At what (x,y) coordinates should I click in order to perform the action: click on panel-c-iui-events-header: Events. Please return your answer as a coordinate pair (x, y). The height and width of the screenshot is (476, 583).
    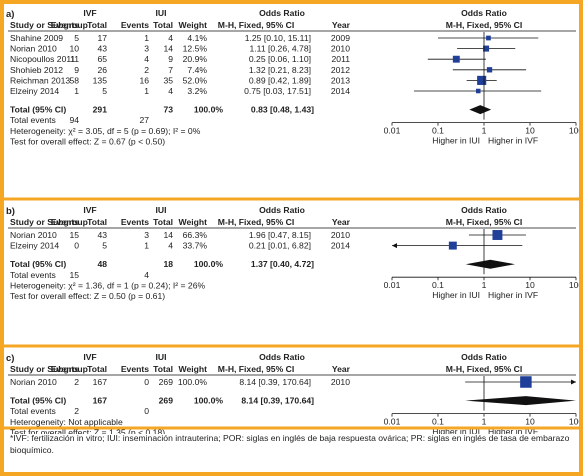
    Looking at the image, I should click on (135, 369).